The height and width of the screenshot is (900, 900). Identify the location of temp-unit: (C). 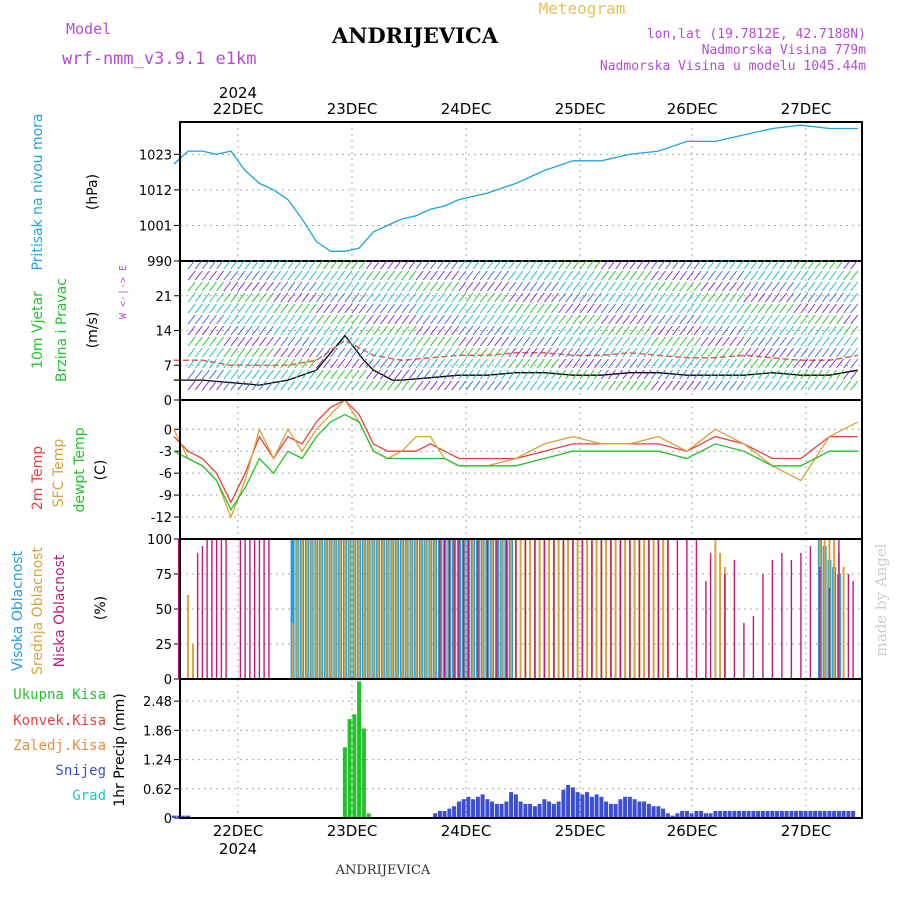
(101, 470).